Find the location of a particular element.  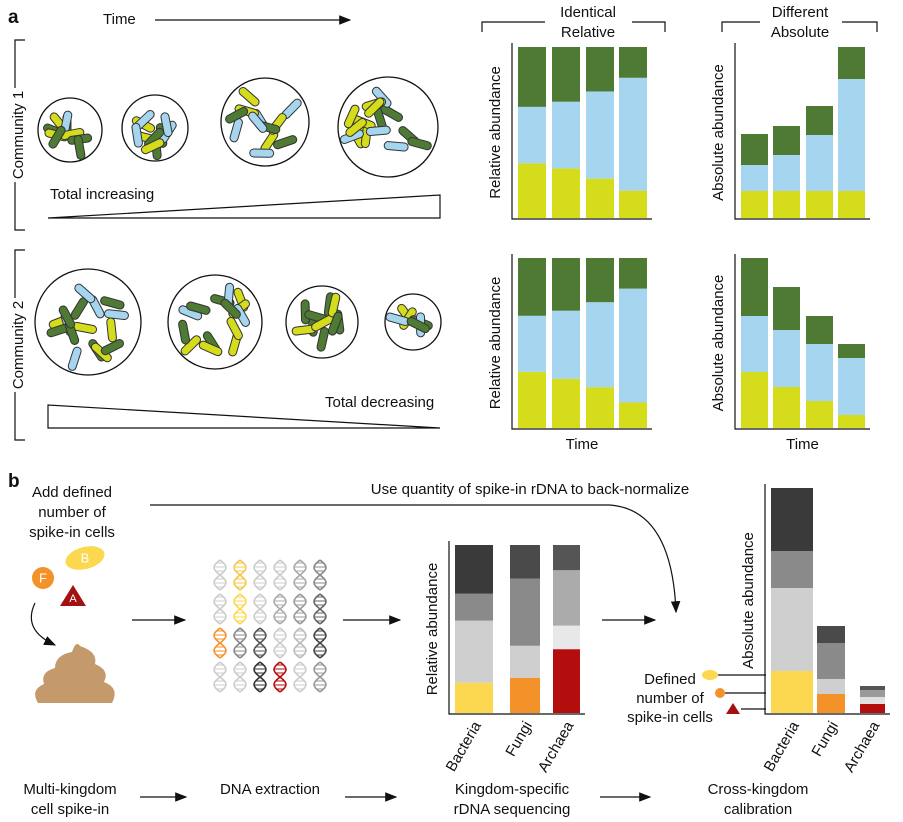

time-label: Time is located at coordinates (119, 19).